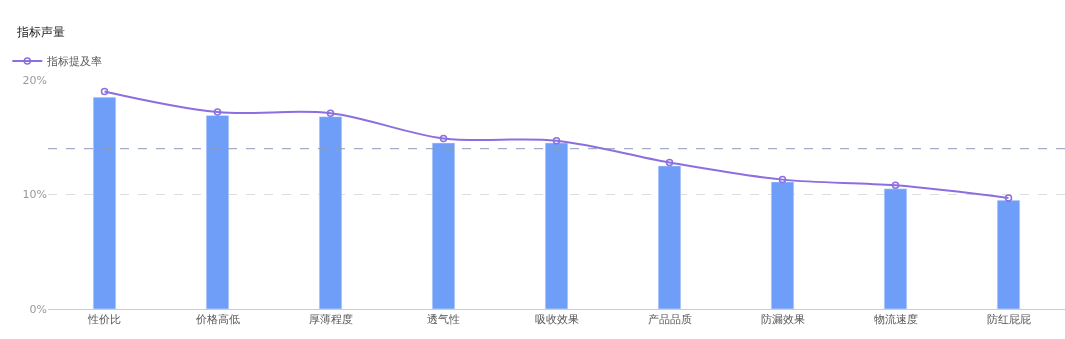 This screenshot has width=1065, height=339. I want to click on x-tick-label: 性价比, so click(104, 320).